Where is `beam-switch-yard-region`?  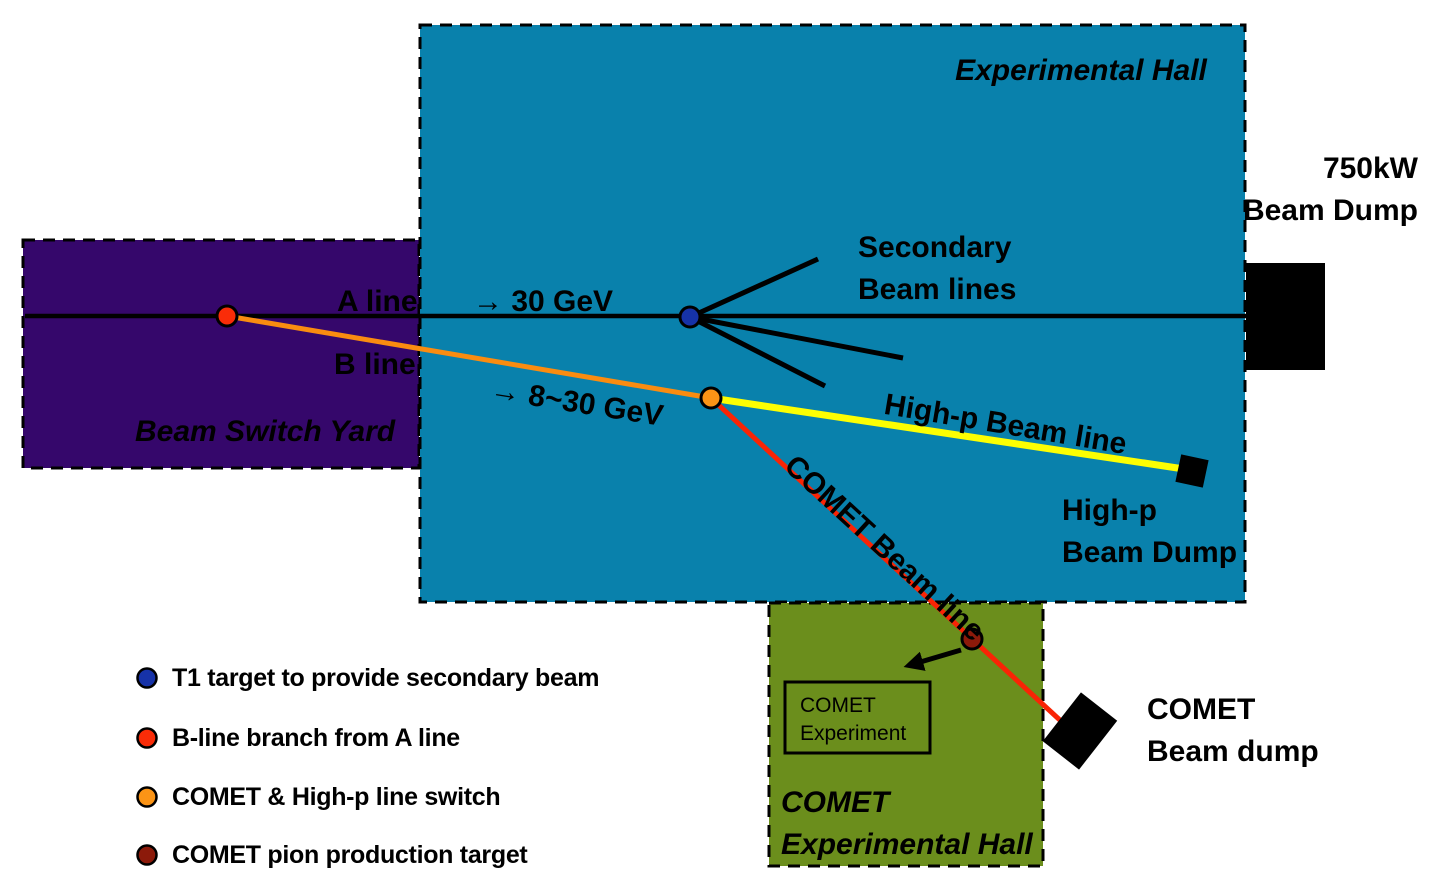 beam-switch-yard-region is located at coordinates (221, 354).